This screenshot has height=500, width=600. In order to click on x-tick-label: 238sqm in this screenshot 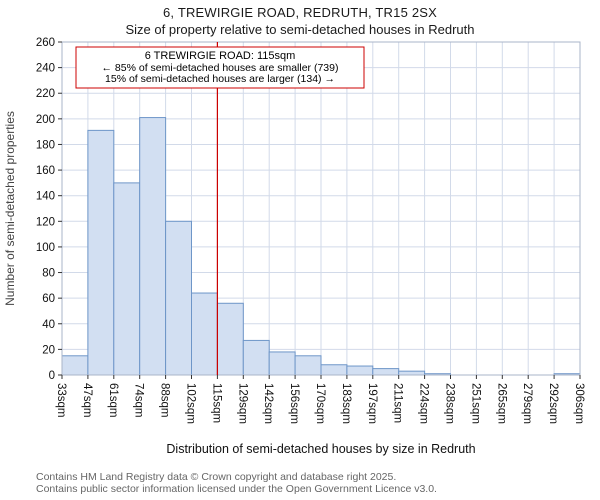, I will do `click(450, 403)`.